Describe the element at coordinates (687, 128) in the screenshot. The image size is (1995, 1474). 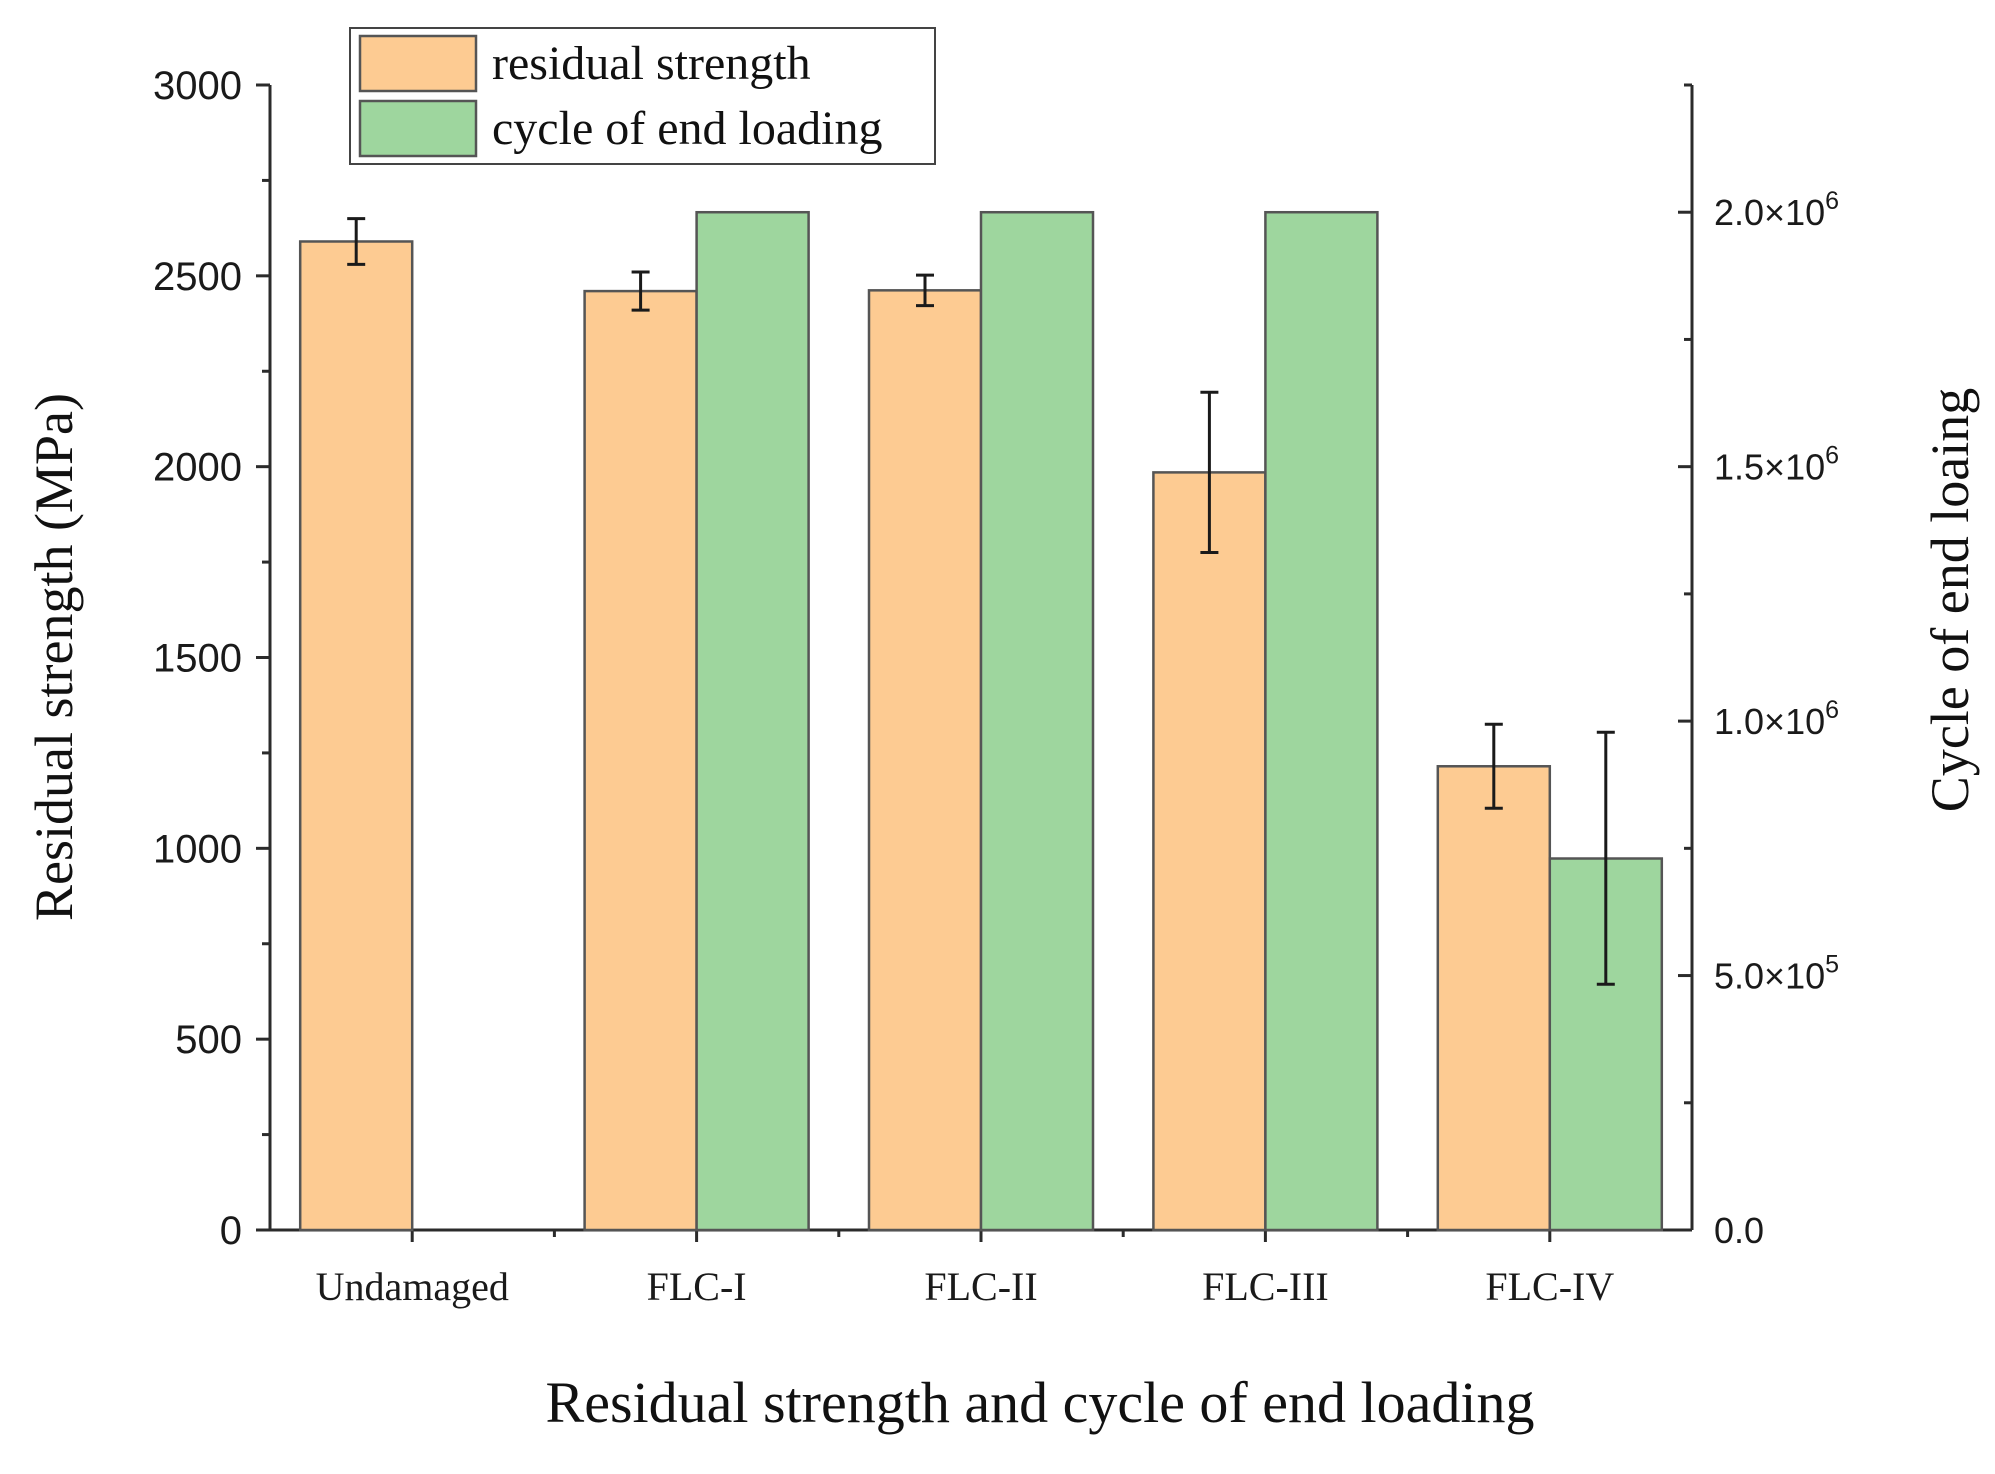
I see `legend-label-cycle-of-end-loading: cycle of end loading` at that location.